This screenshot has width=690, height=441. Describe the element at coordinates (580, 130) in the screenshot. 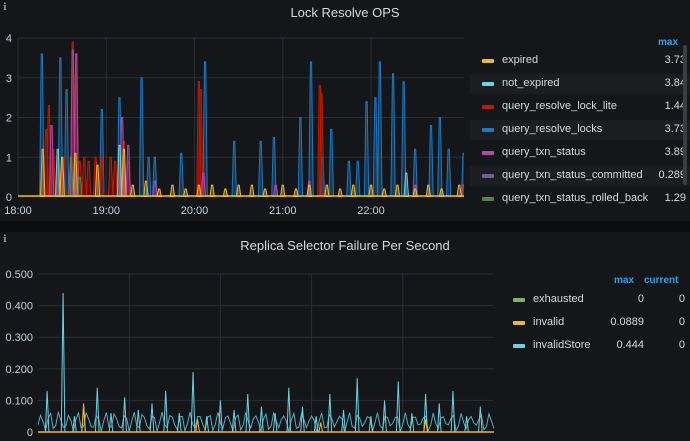

I see `legend-item-query-resolve-locks: query_resolve_locks 3.73` at that location.